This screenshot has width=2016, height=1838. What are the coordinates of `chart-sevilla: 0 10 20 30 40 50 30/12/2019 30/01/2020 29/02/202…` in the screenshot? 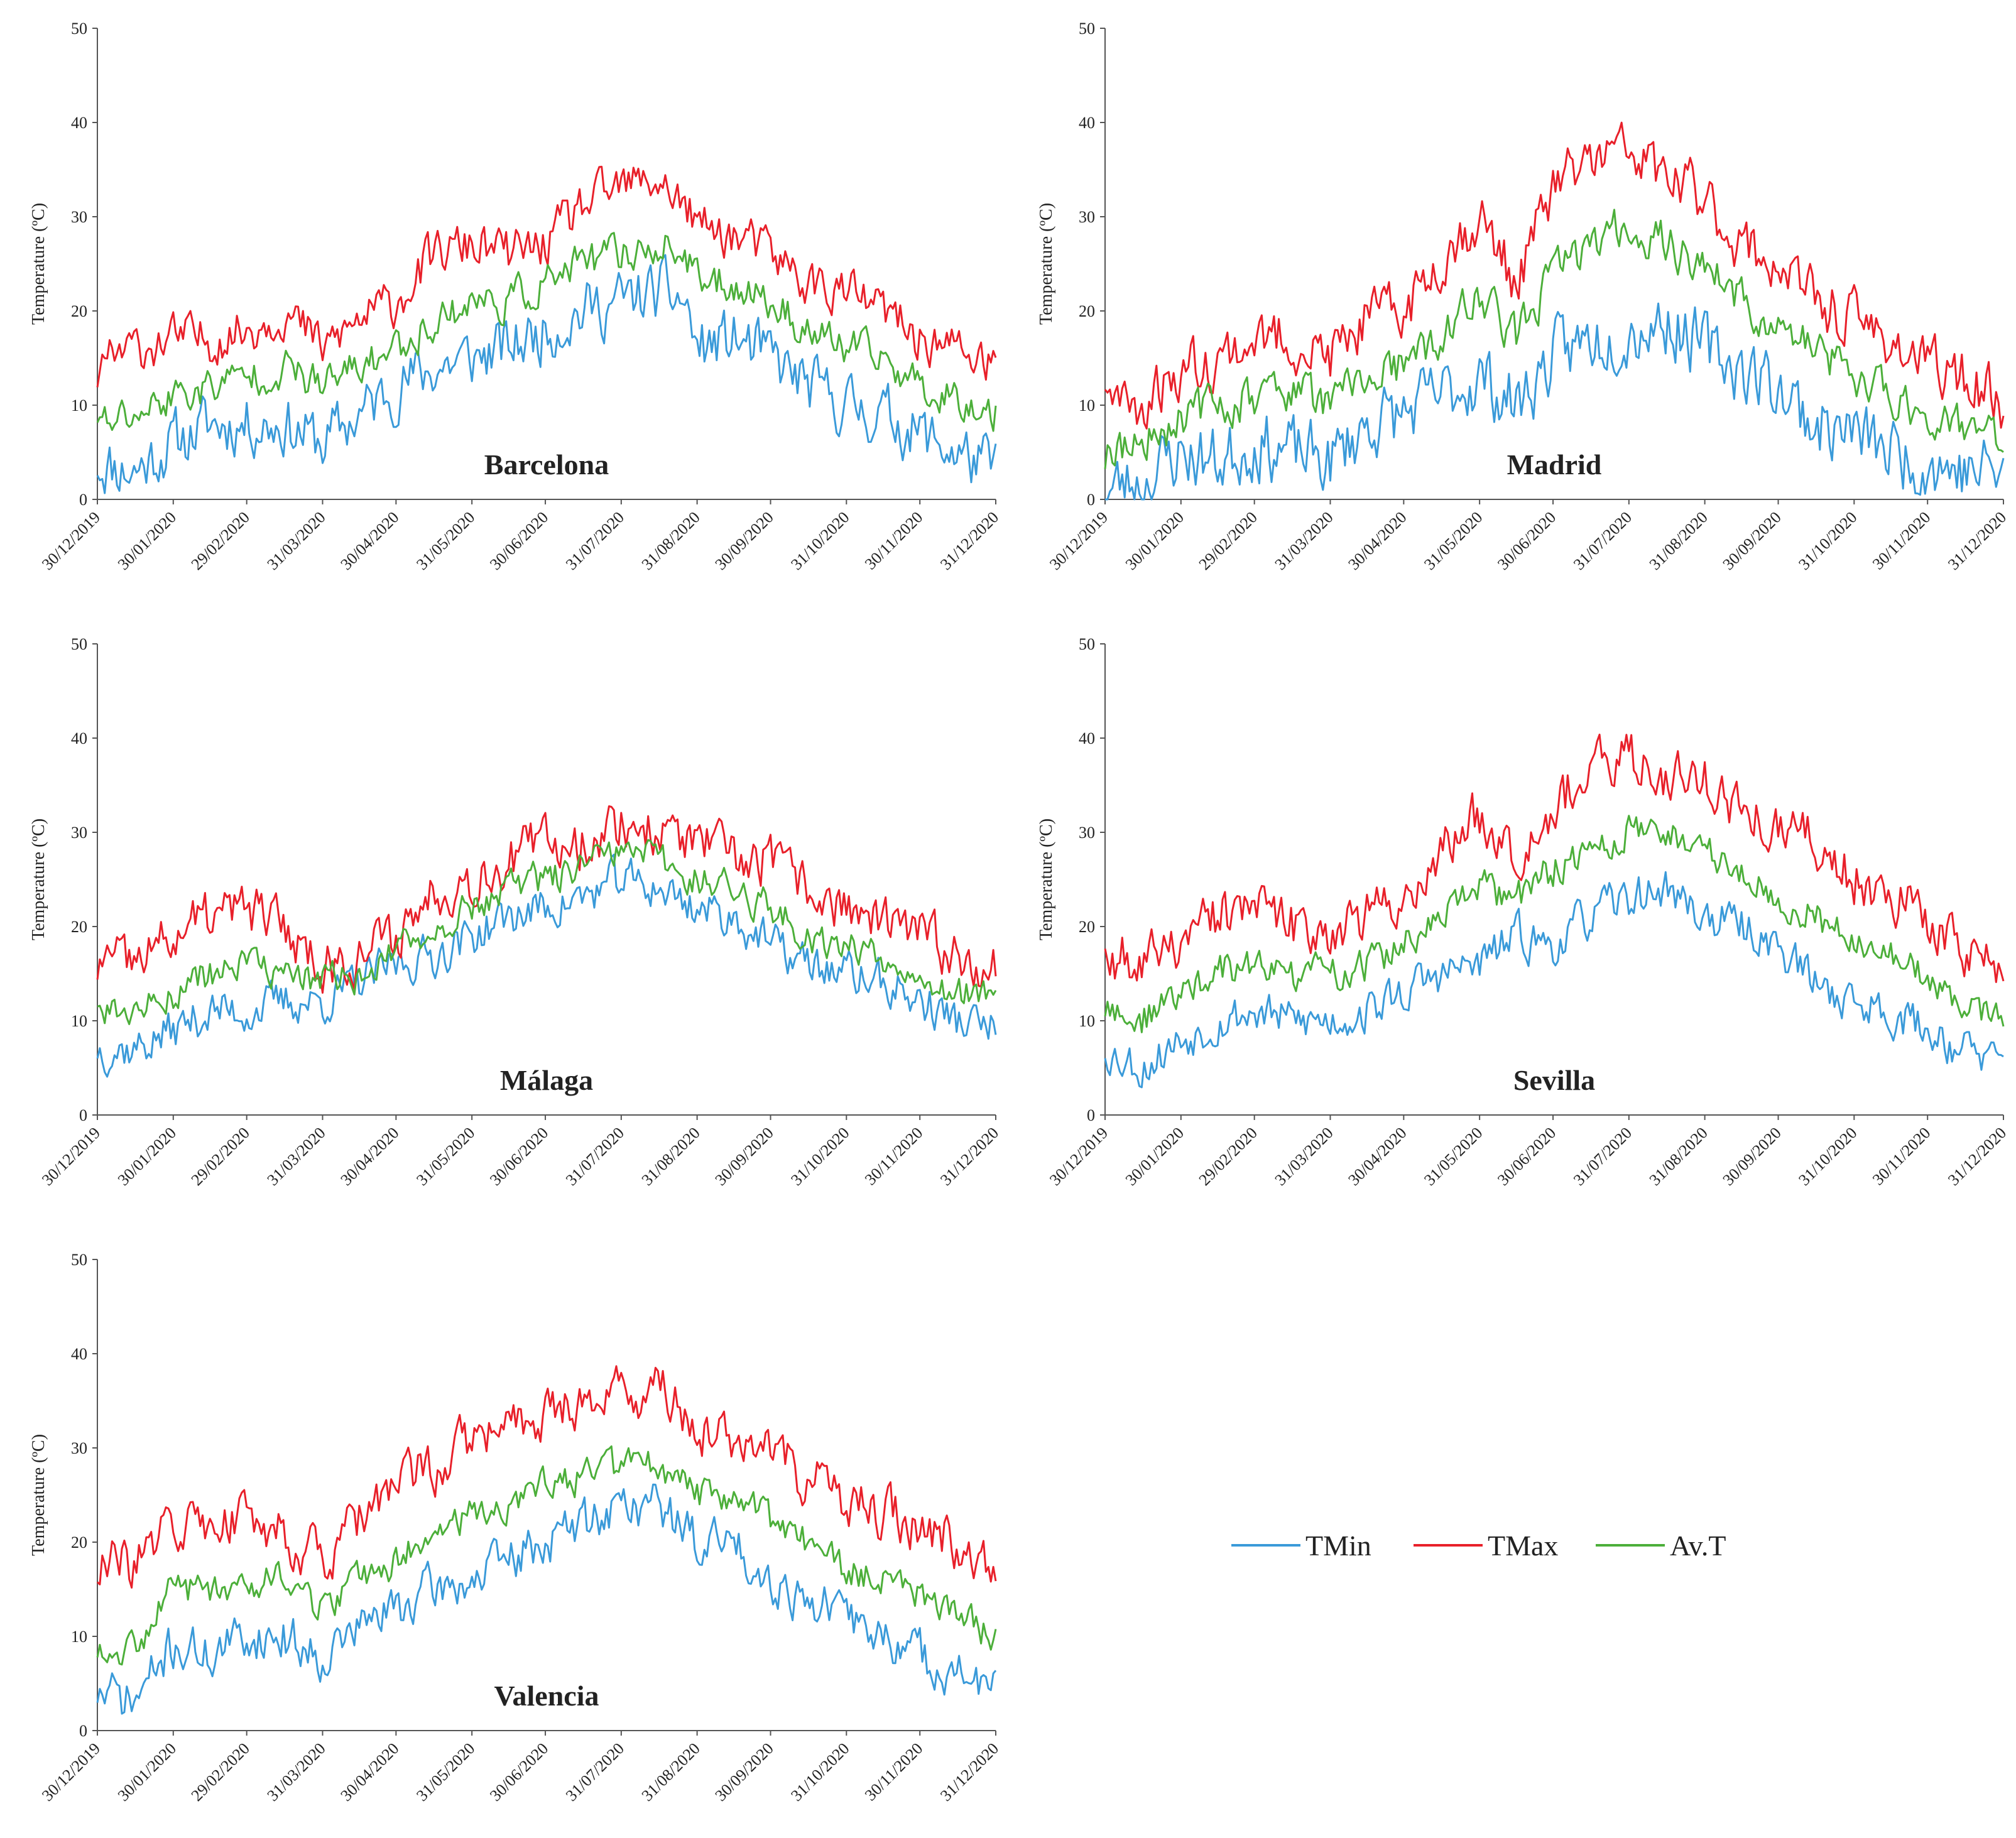 It's located at (1523, 912).